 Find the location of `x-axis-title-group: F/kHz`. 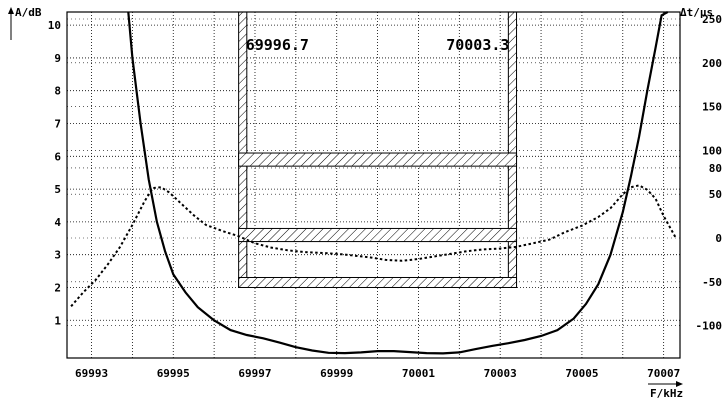

x-axis-title-group: F/kHz is located at coordinates (665, 390).